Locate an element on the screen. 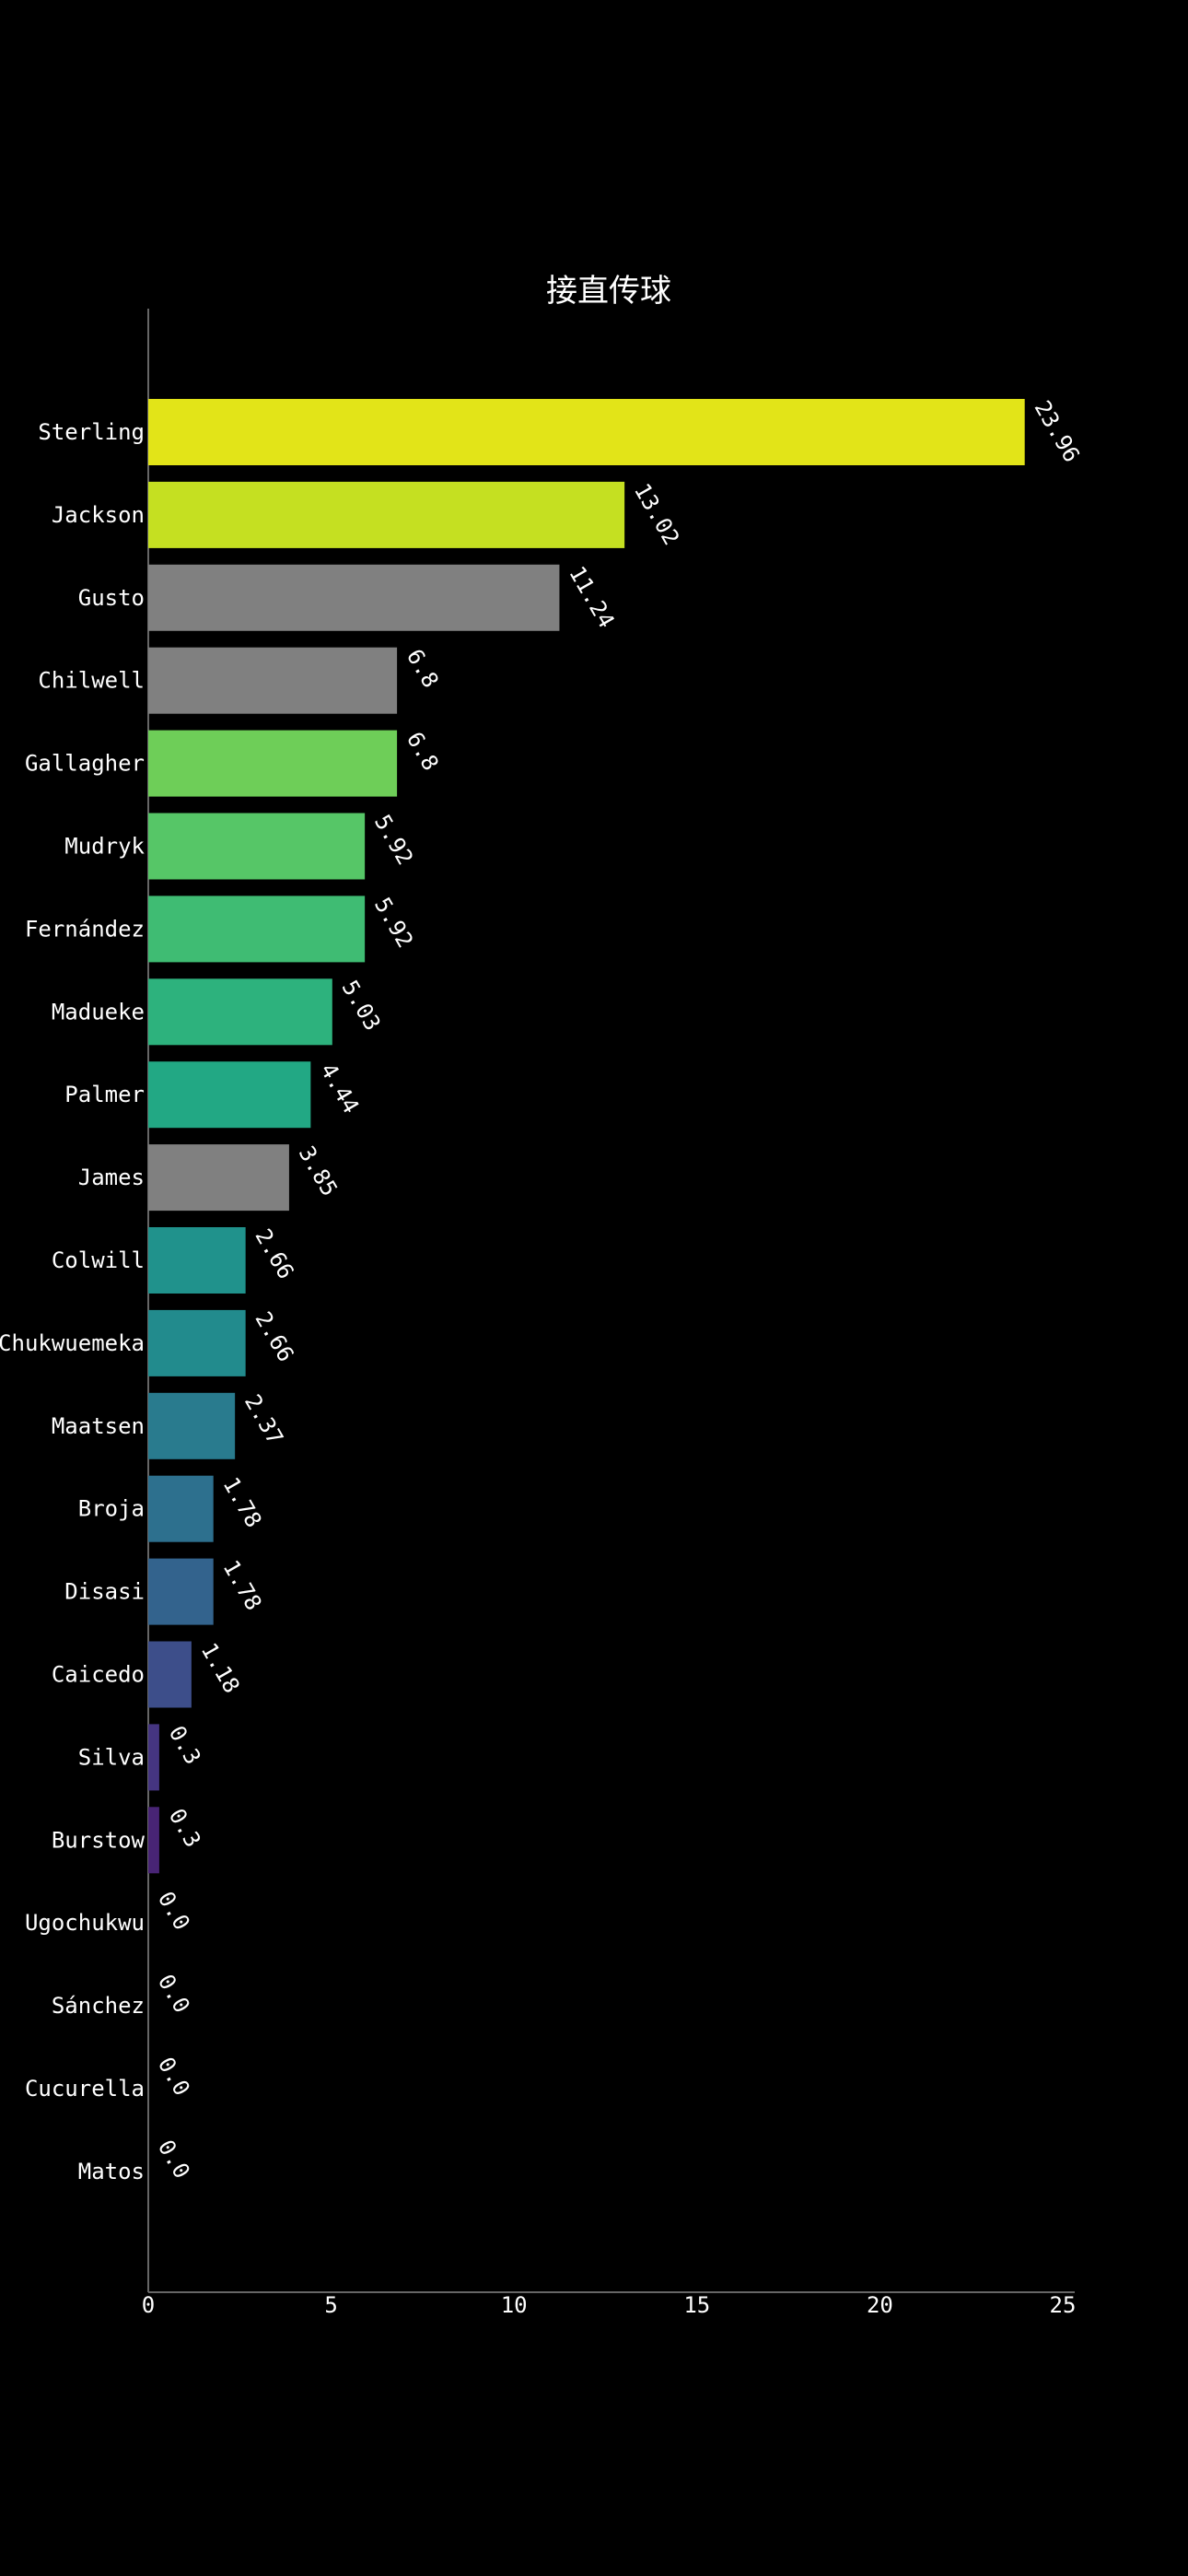 The height and width of the screenshot is (2576, 1188). x-tick-label: 10 is located at coordinates (514, 2305).